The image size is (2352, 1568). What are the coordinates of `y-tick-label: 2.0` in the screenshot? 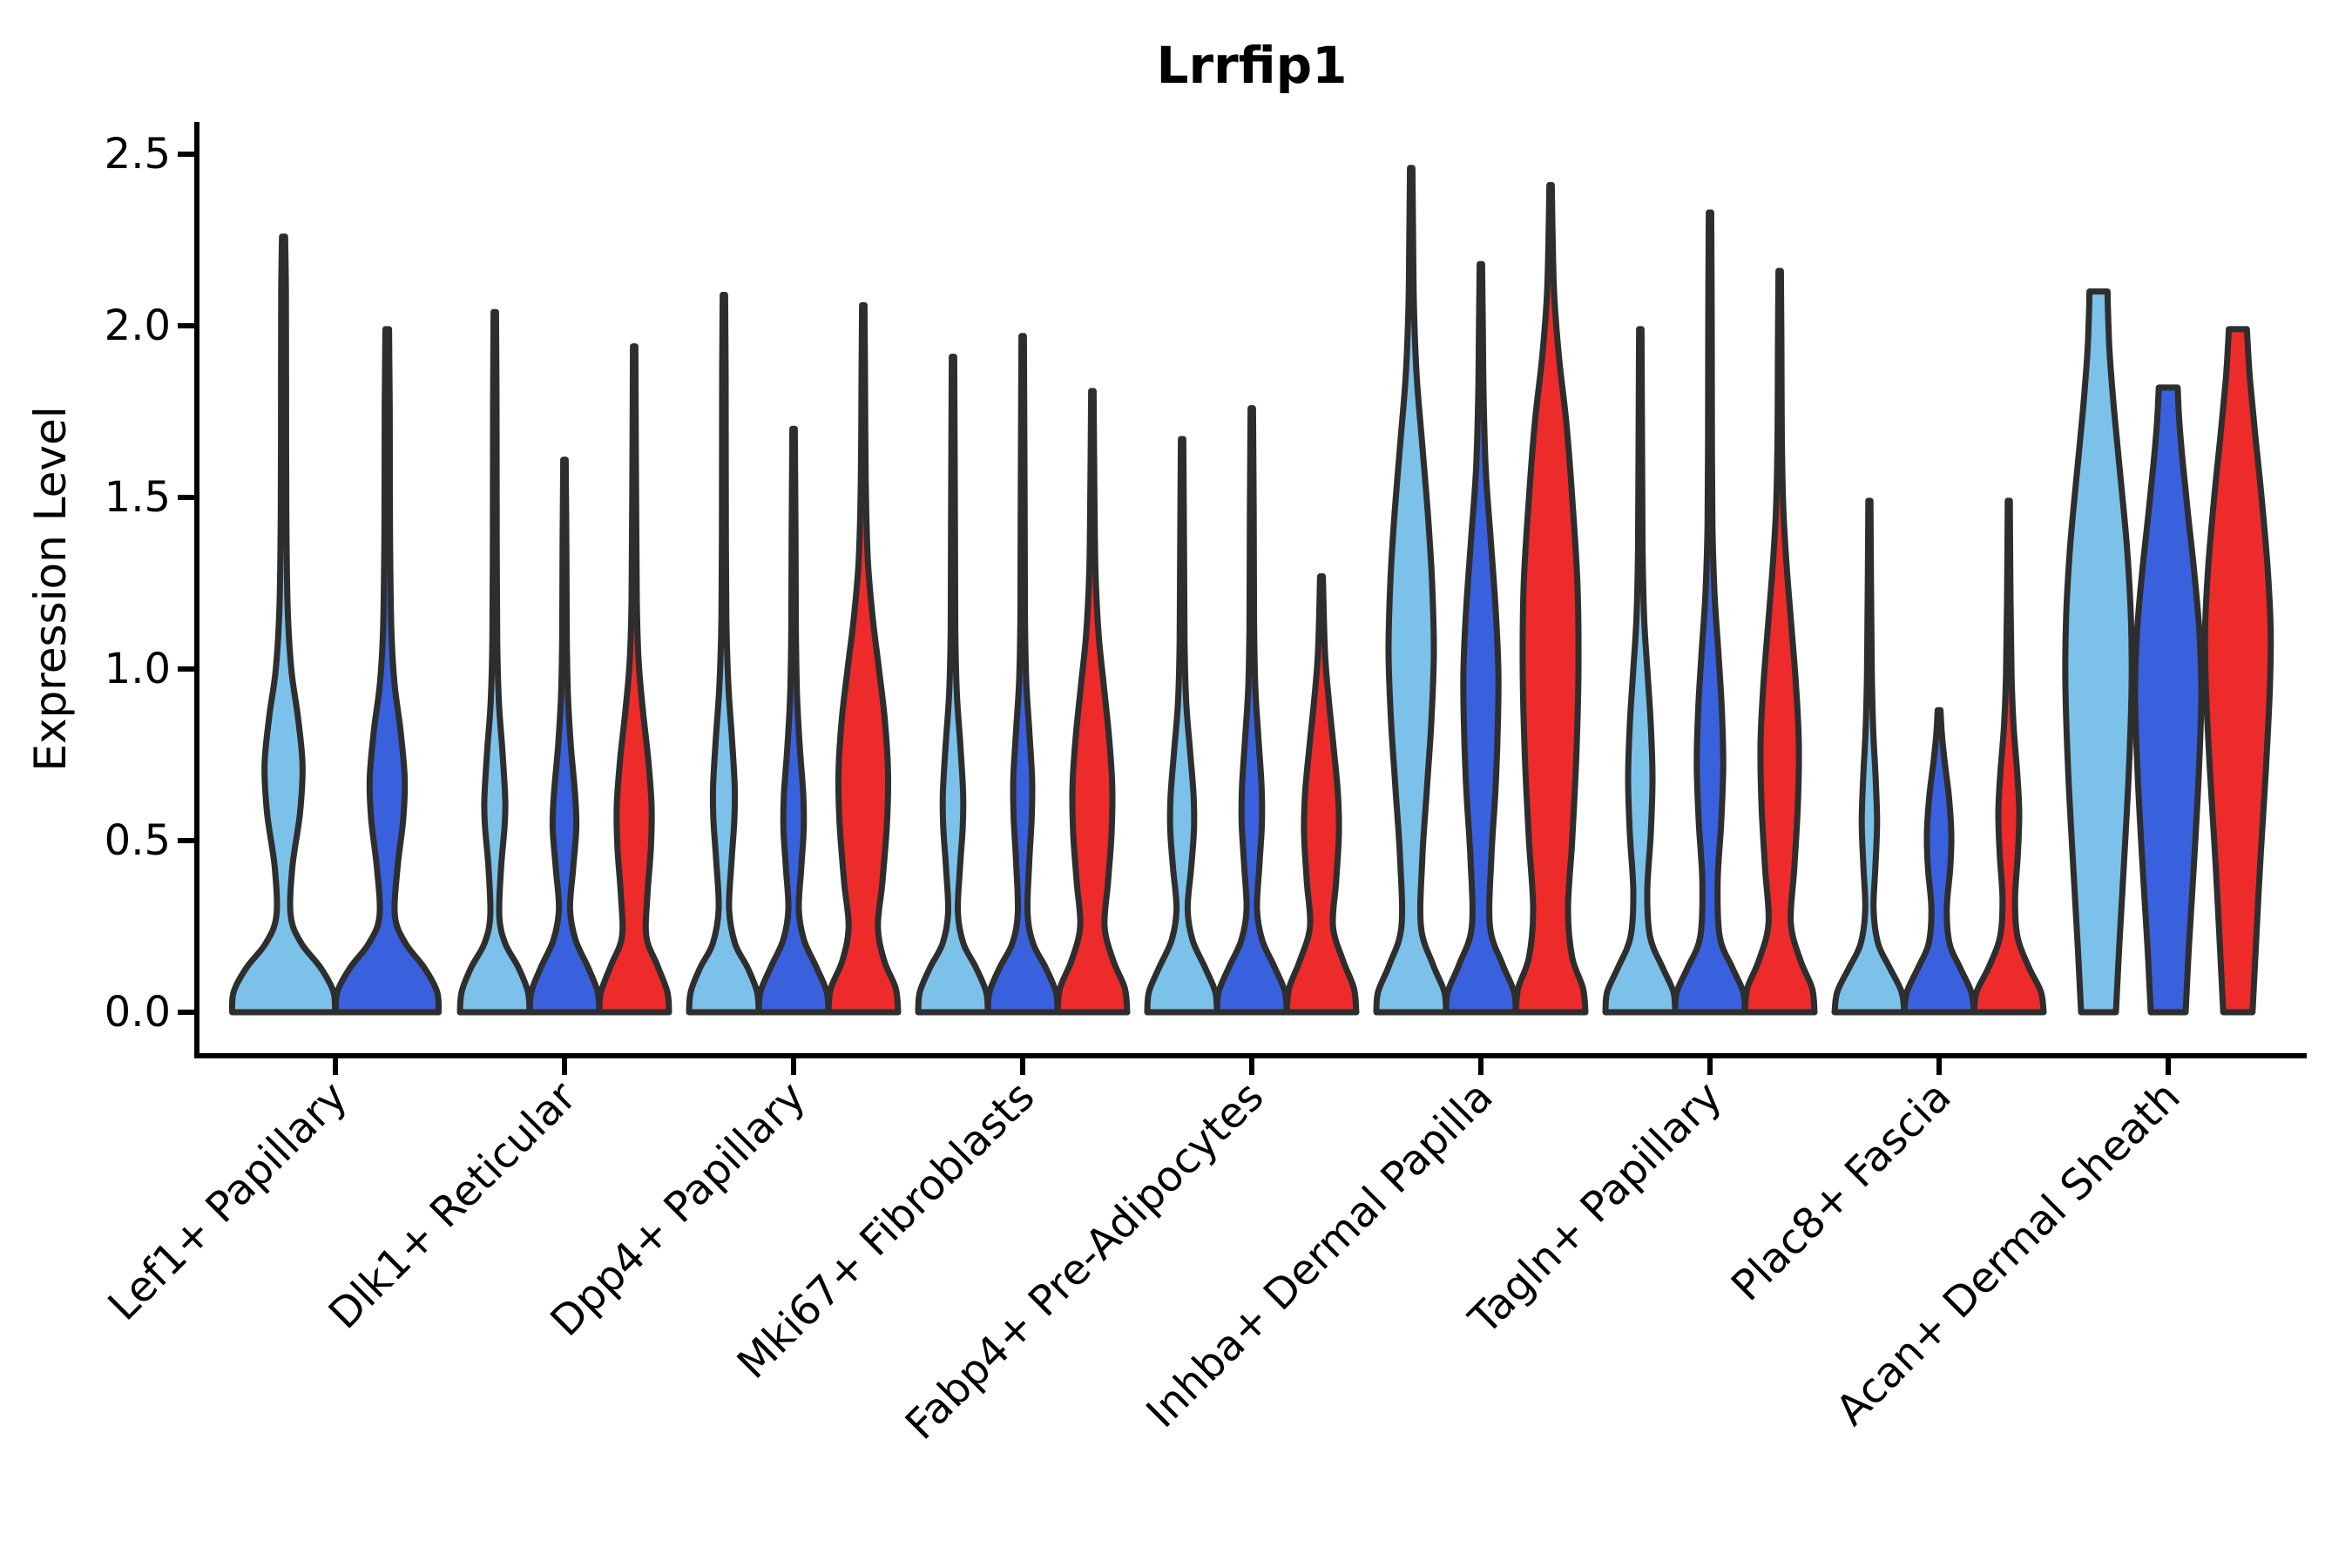 It's located at (138, 325).